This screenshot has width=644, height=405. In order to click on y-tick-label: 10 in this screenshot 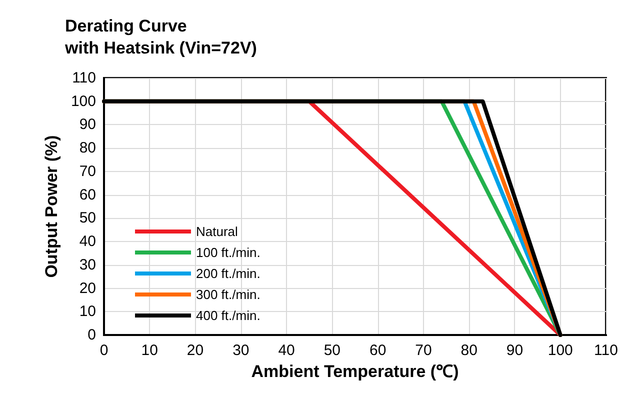, I will do `click(87, 311)`.